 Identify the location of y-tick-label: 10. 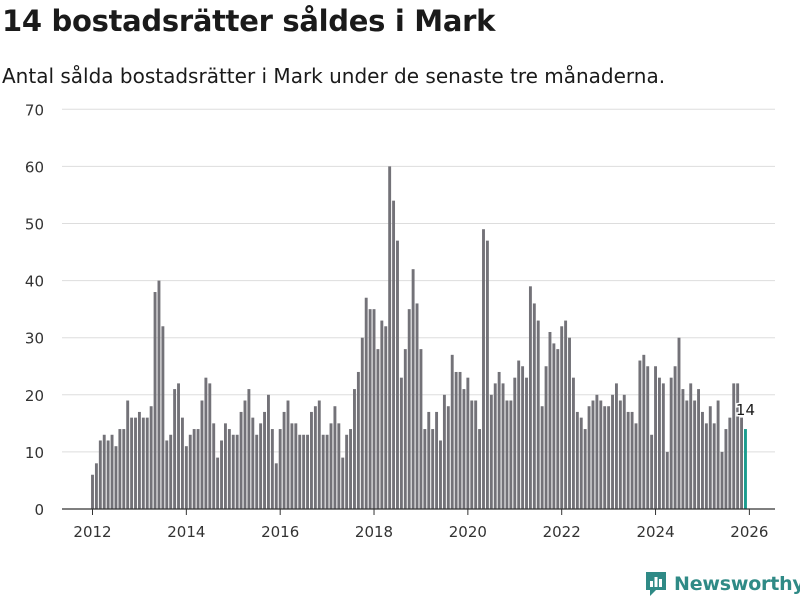
(34, 453).